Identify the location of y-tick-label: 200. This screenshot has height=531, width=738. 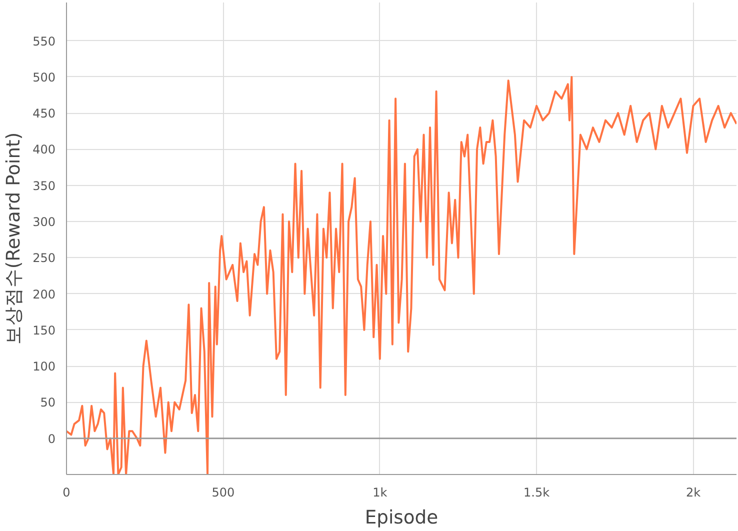
(44, 294).